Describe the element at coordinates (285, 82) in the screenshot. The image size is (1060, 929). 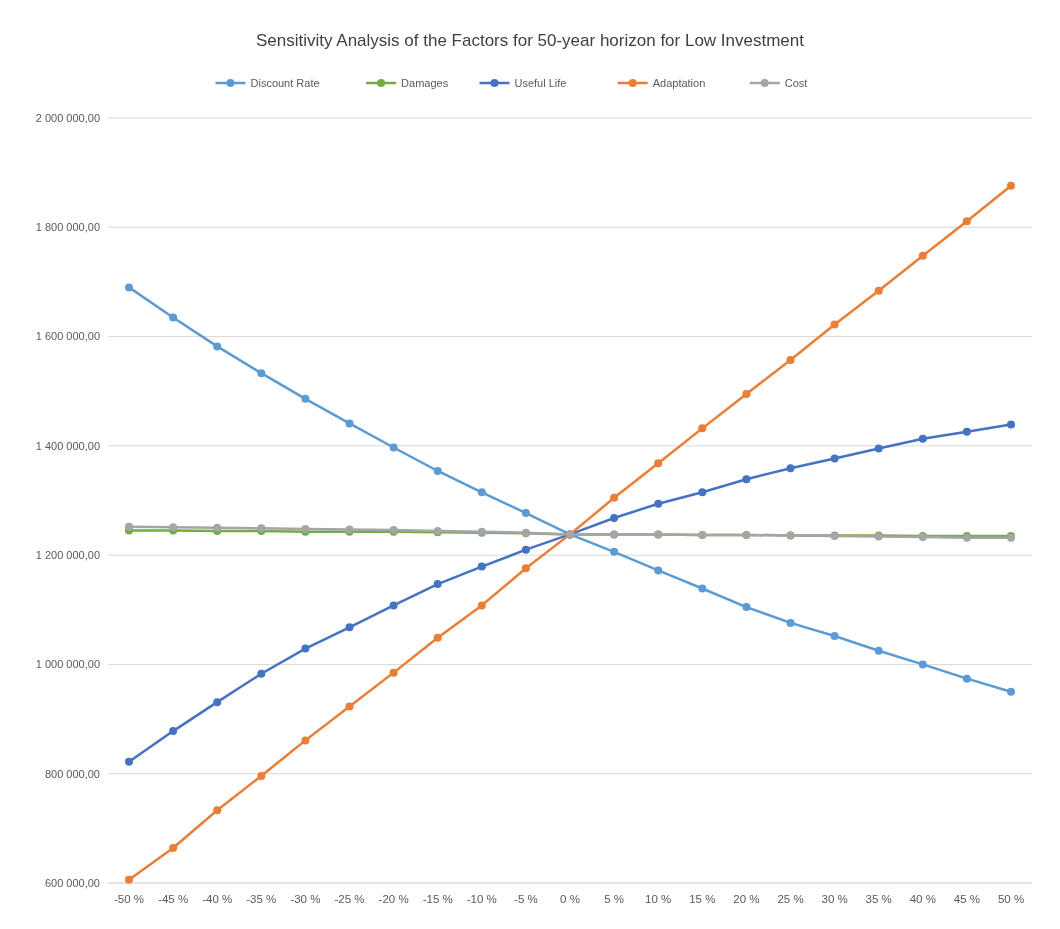
I see `legend-label: Discount Rate` at that location.